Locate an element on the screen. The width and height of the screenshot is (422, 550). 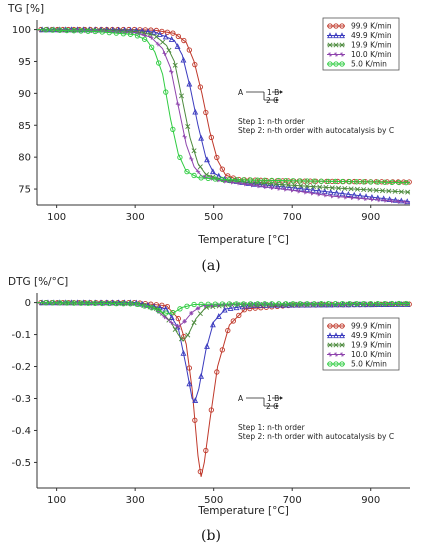
x-tick-label: 300 is located at coordinates (135, 500).